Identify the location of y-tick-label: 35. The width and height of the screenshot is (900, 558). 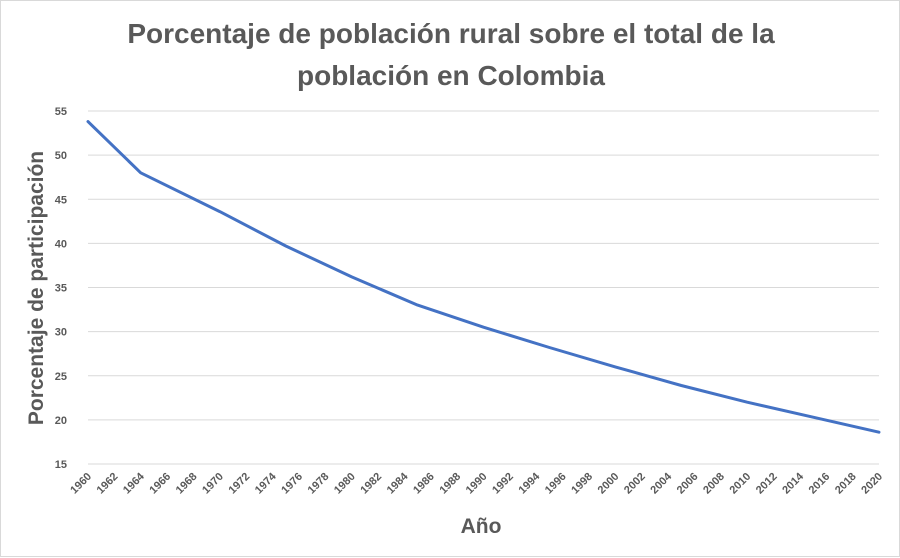
(61, 289).